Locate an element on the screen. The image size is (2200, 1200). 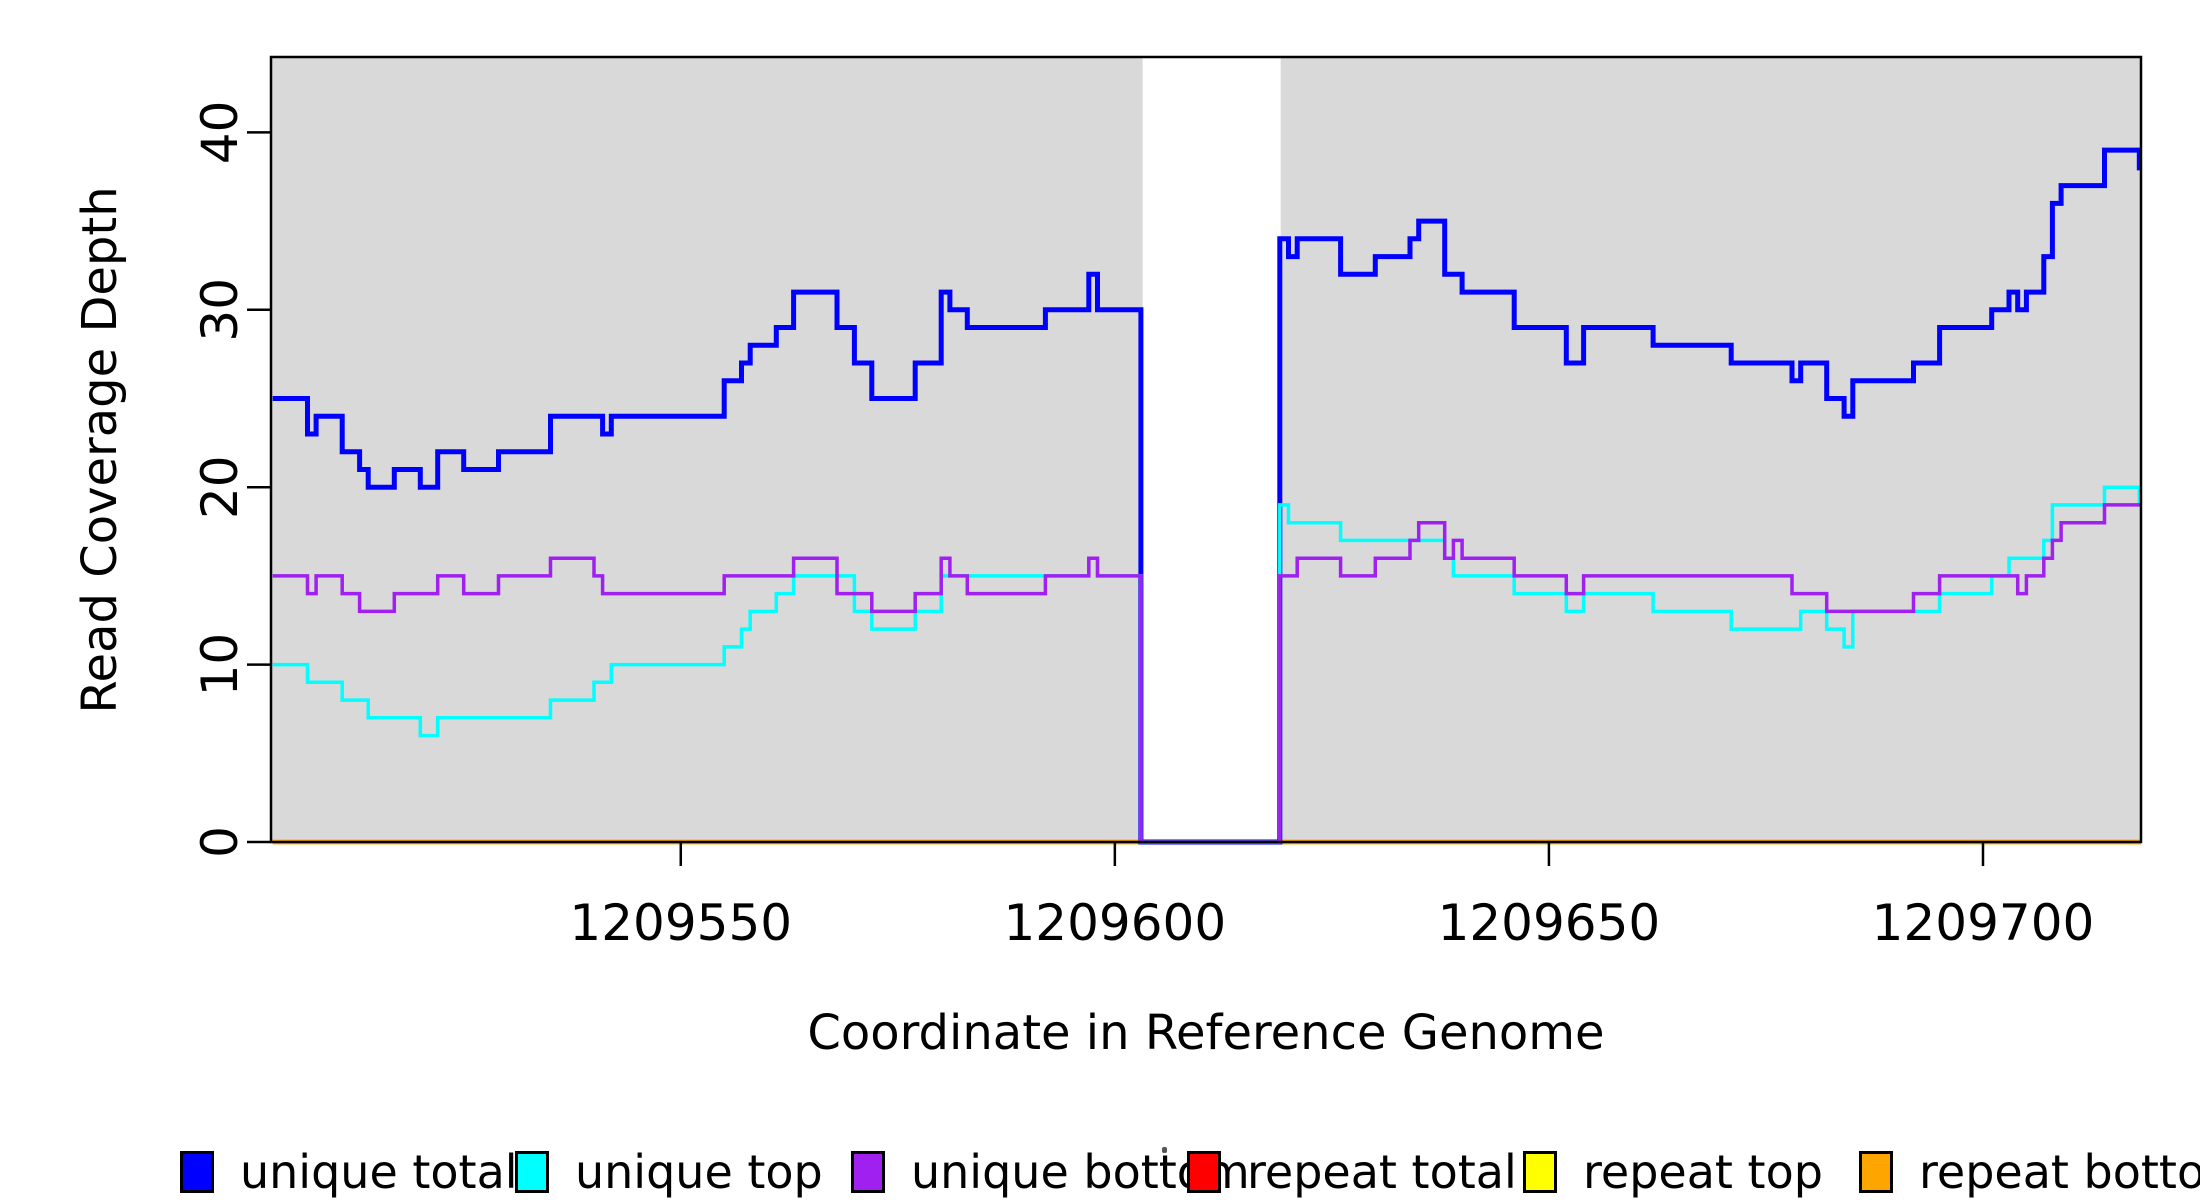
legend-swatch-unique-top is located at coordinates (532, 1172).